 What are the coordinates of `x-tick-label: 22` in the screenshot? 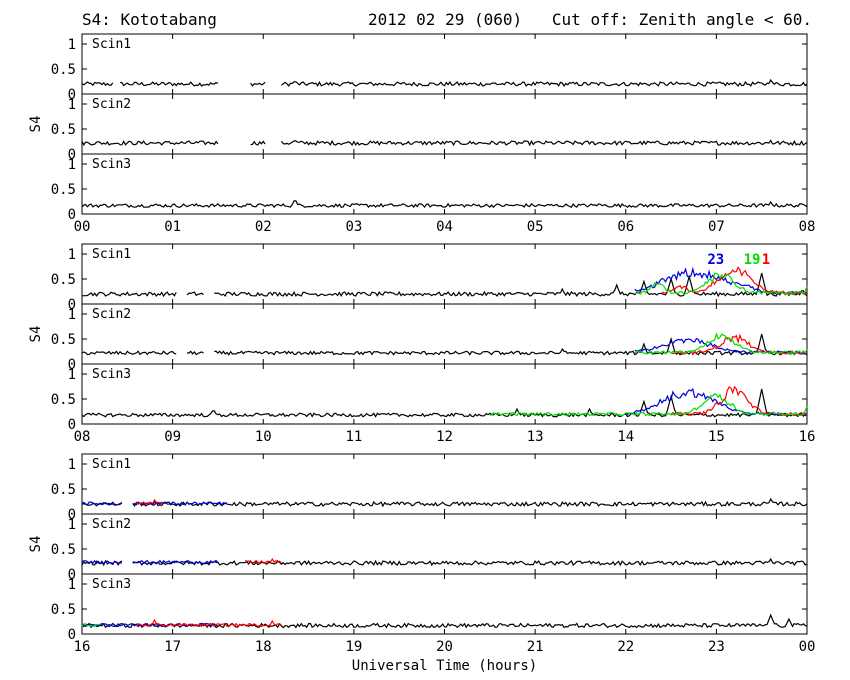 It's located at (625, 647).